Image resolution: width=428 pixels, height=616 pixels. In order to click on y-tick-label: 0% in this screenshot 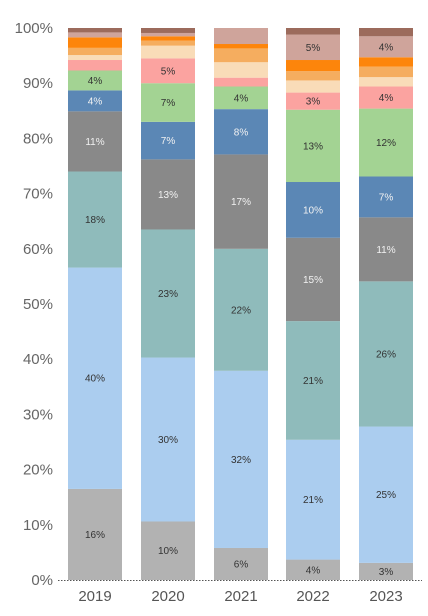, I will do `click(42, 580)`.